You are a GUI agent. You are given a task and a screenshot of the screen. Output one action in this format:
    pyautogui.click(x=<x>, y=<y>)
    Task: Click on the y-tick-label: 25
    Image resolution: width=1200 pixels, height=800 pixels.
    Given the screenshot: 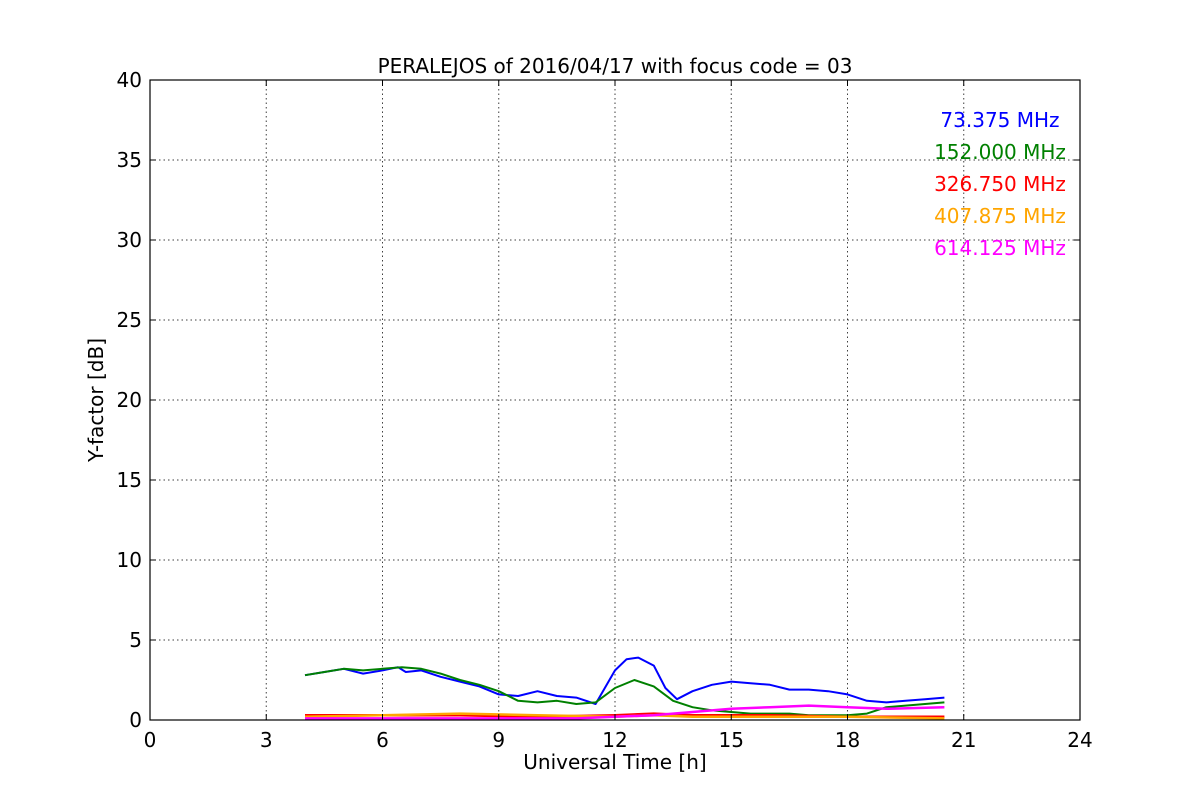 What is the action you would take?
    pyautogui.click(x=129, y=320)
    